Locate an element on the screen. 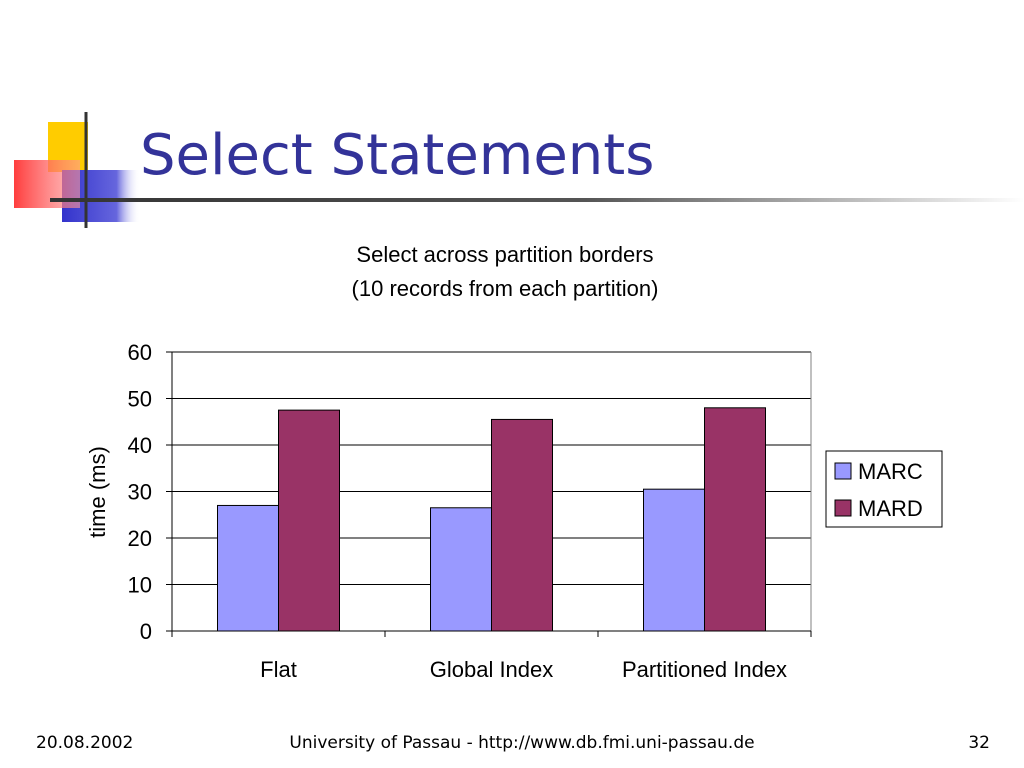  x-tick-label-2: Partitioned Index is located at coordinates (704, 669).